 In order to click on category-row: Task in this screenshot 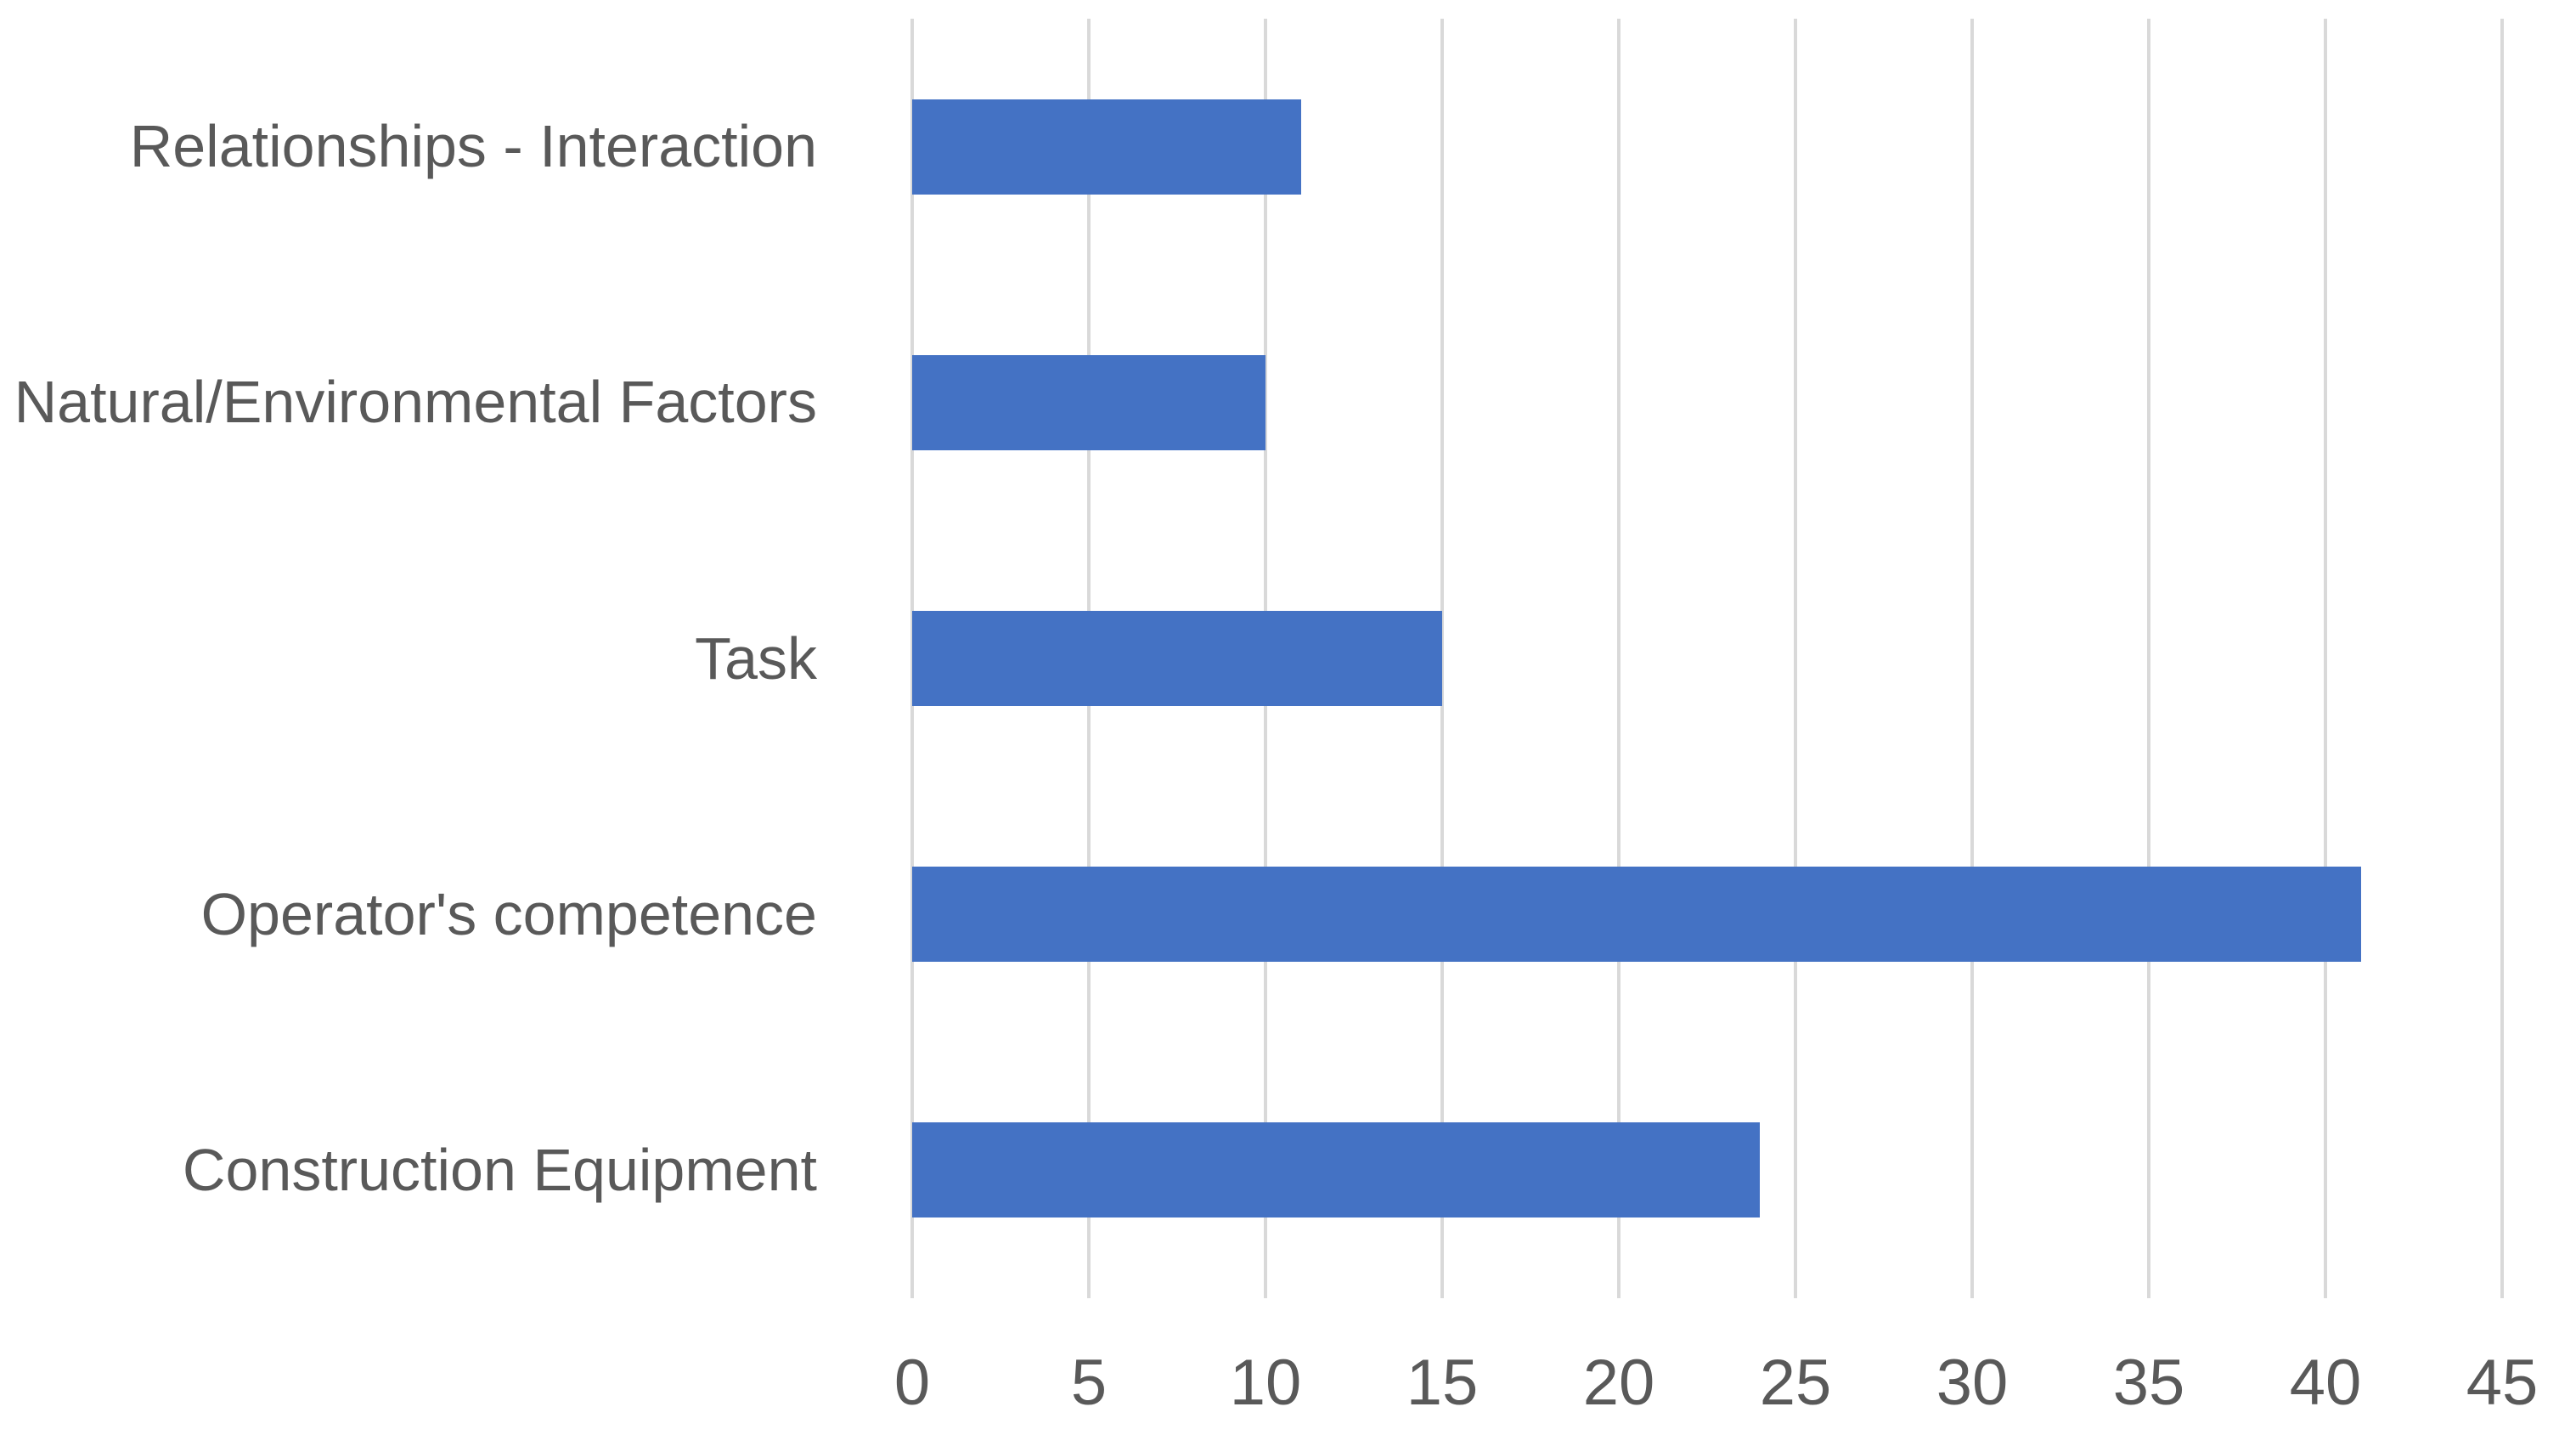, I will do `click(430, 658)`.